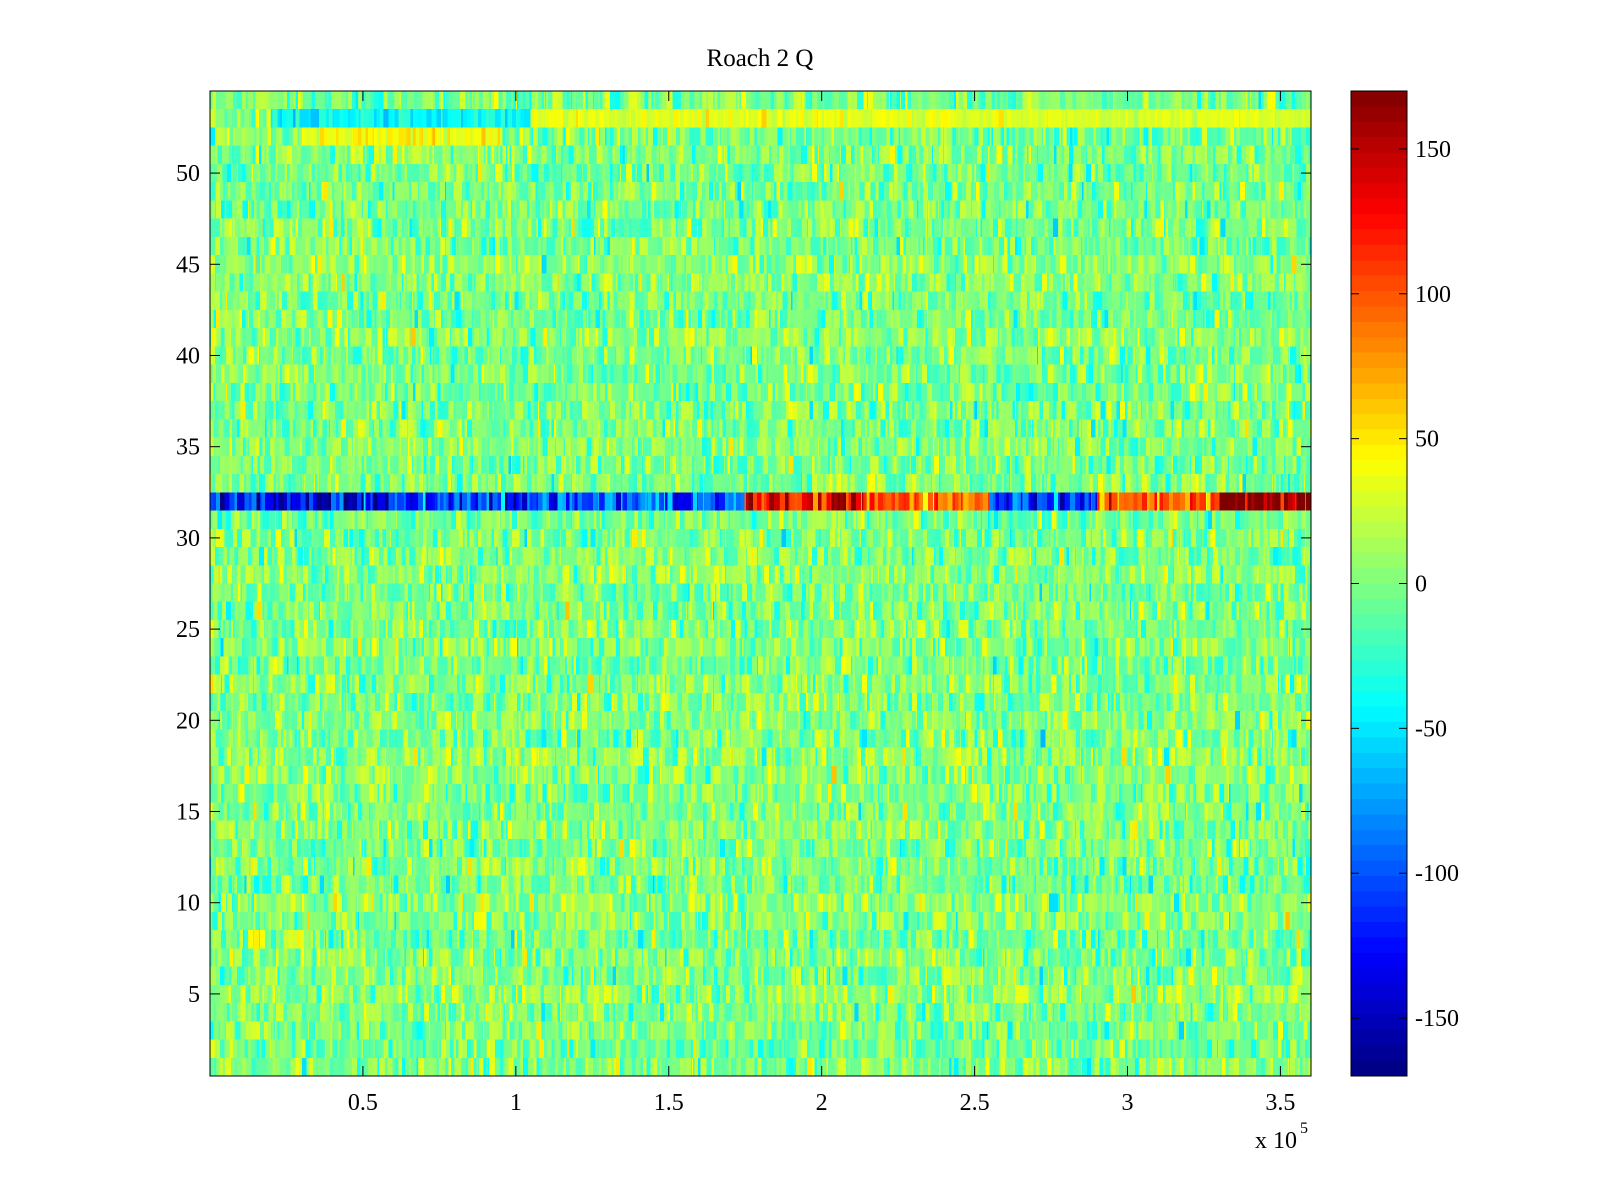  What do you see at coordinates (188, 265) in the screenshot?
I see `y-tick-label: 45` at bounding box center [188, 265].